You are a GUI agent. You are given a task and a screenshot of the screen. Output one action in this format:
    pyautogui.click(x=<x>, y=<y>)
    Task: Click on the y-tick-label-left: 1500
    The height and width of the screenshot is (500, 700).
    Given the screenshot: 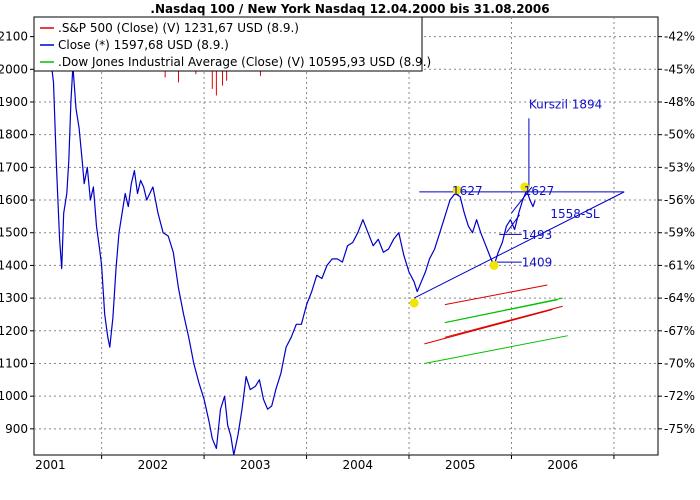 What is the action you would take?
    pyautogui.click(x=14, y=233)
    